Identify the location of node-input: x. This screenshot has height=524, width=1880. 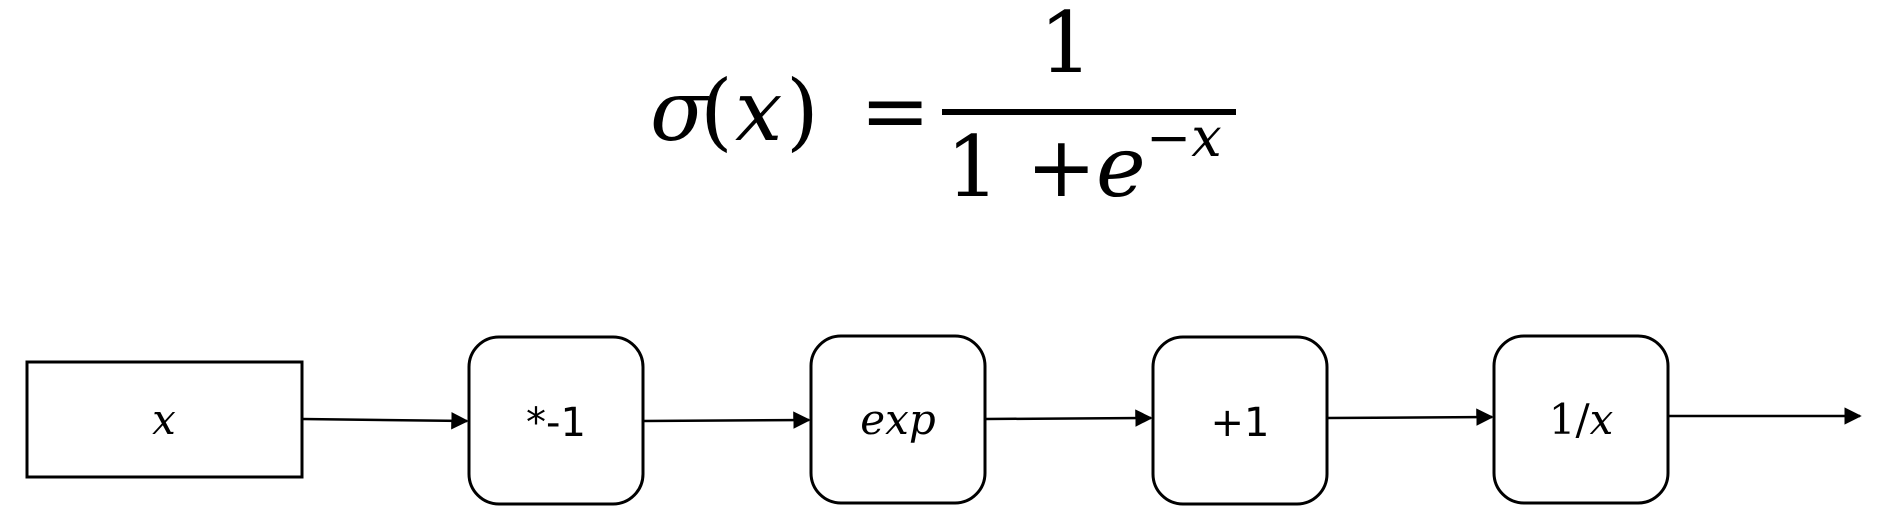
(164, 419).